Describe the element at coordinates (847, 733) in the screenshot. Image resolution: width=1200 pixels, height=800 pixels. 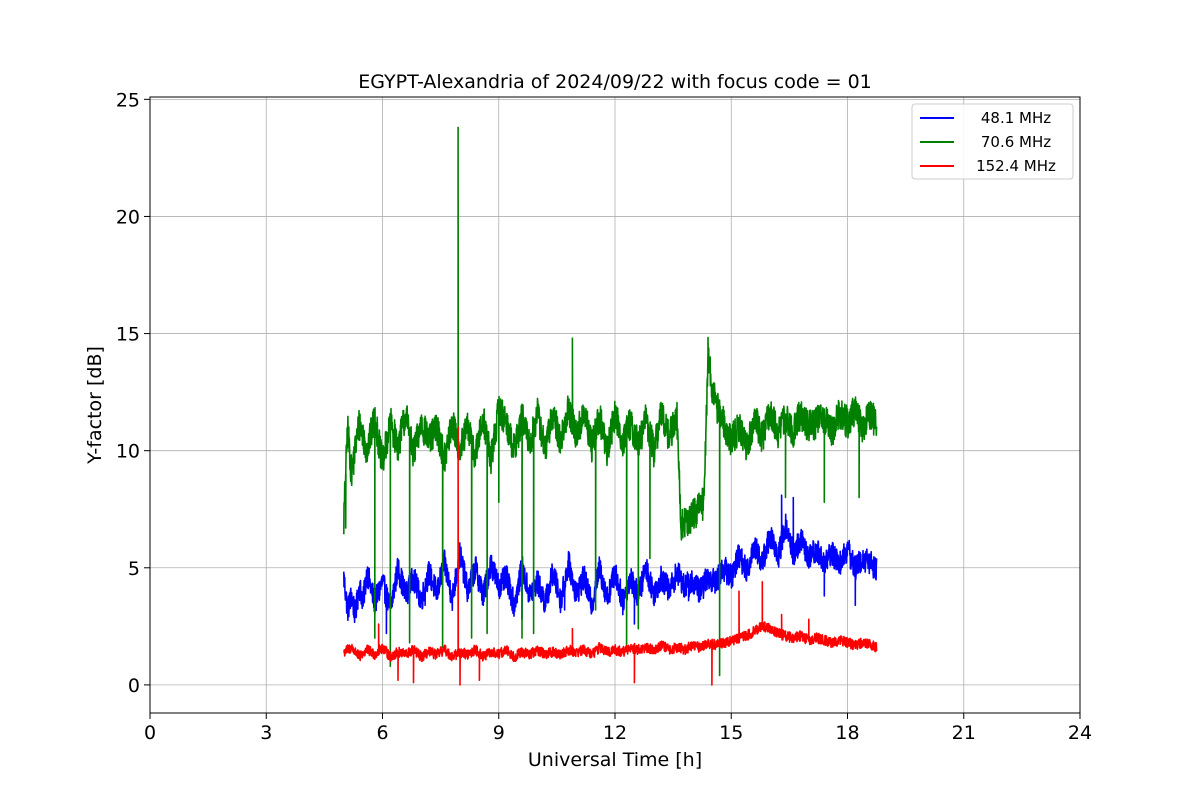
I see `x-tick-label: 18` at that location.